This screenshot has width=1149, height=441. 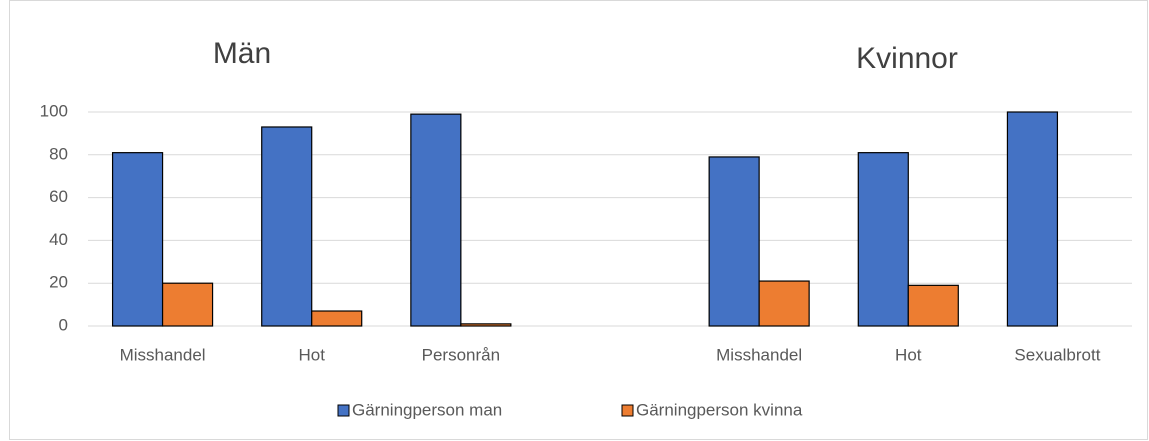 What do you see at coordinates (58, 153) in the screenshot?
I see `y-tick-label: 80` at bounding box center [58, 153].